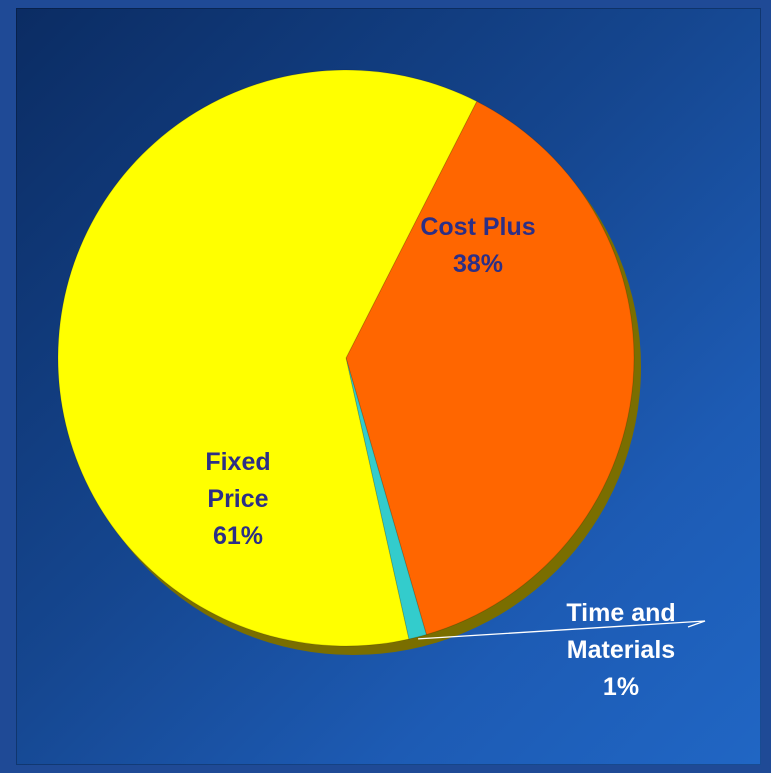 This screenshot has height=773, width=771. I want to click on pie-label-fixed-price: Fixed Price 61%, so click(237, 499).